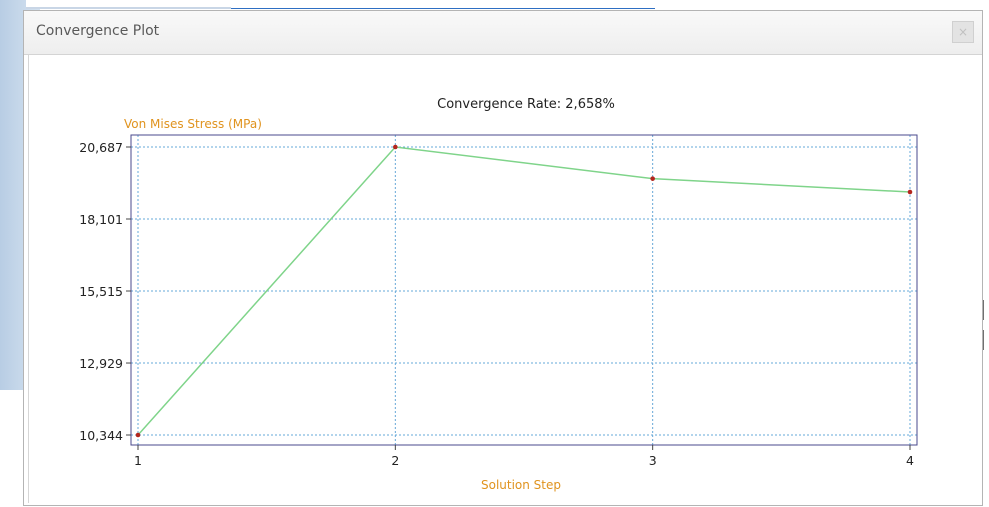 The image size is (989, 507). Describe the element at coordinates (526, 104) in the screenshot. I see `chart-title: Convergence Rate: 2,658%` at that location.